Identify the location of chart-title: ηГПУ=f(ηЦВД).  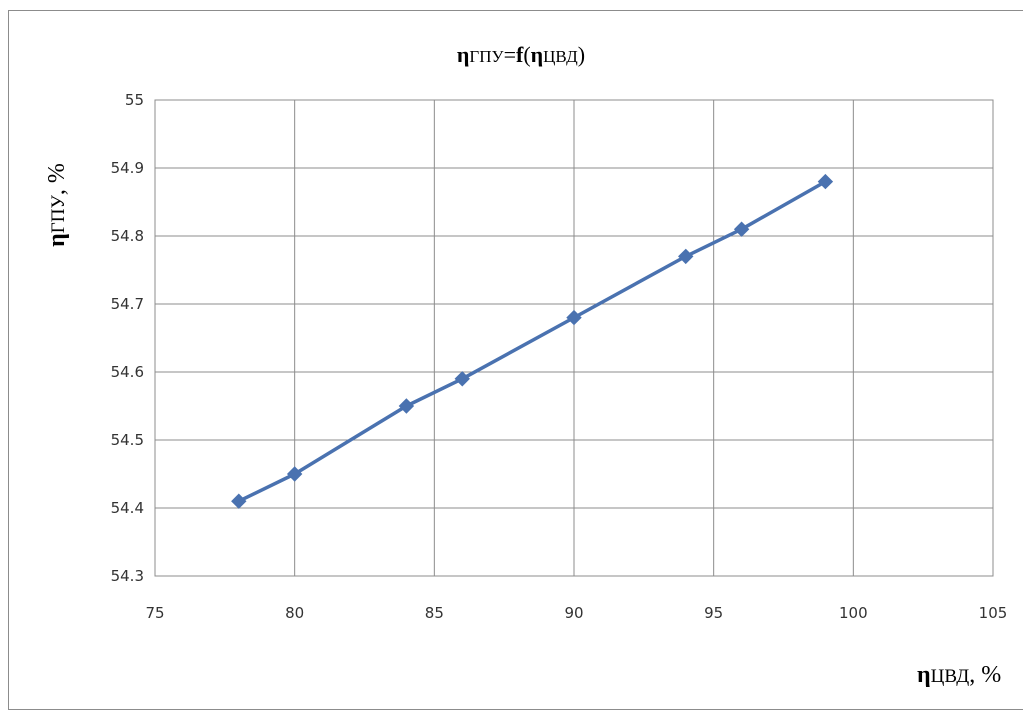
(521, 54).